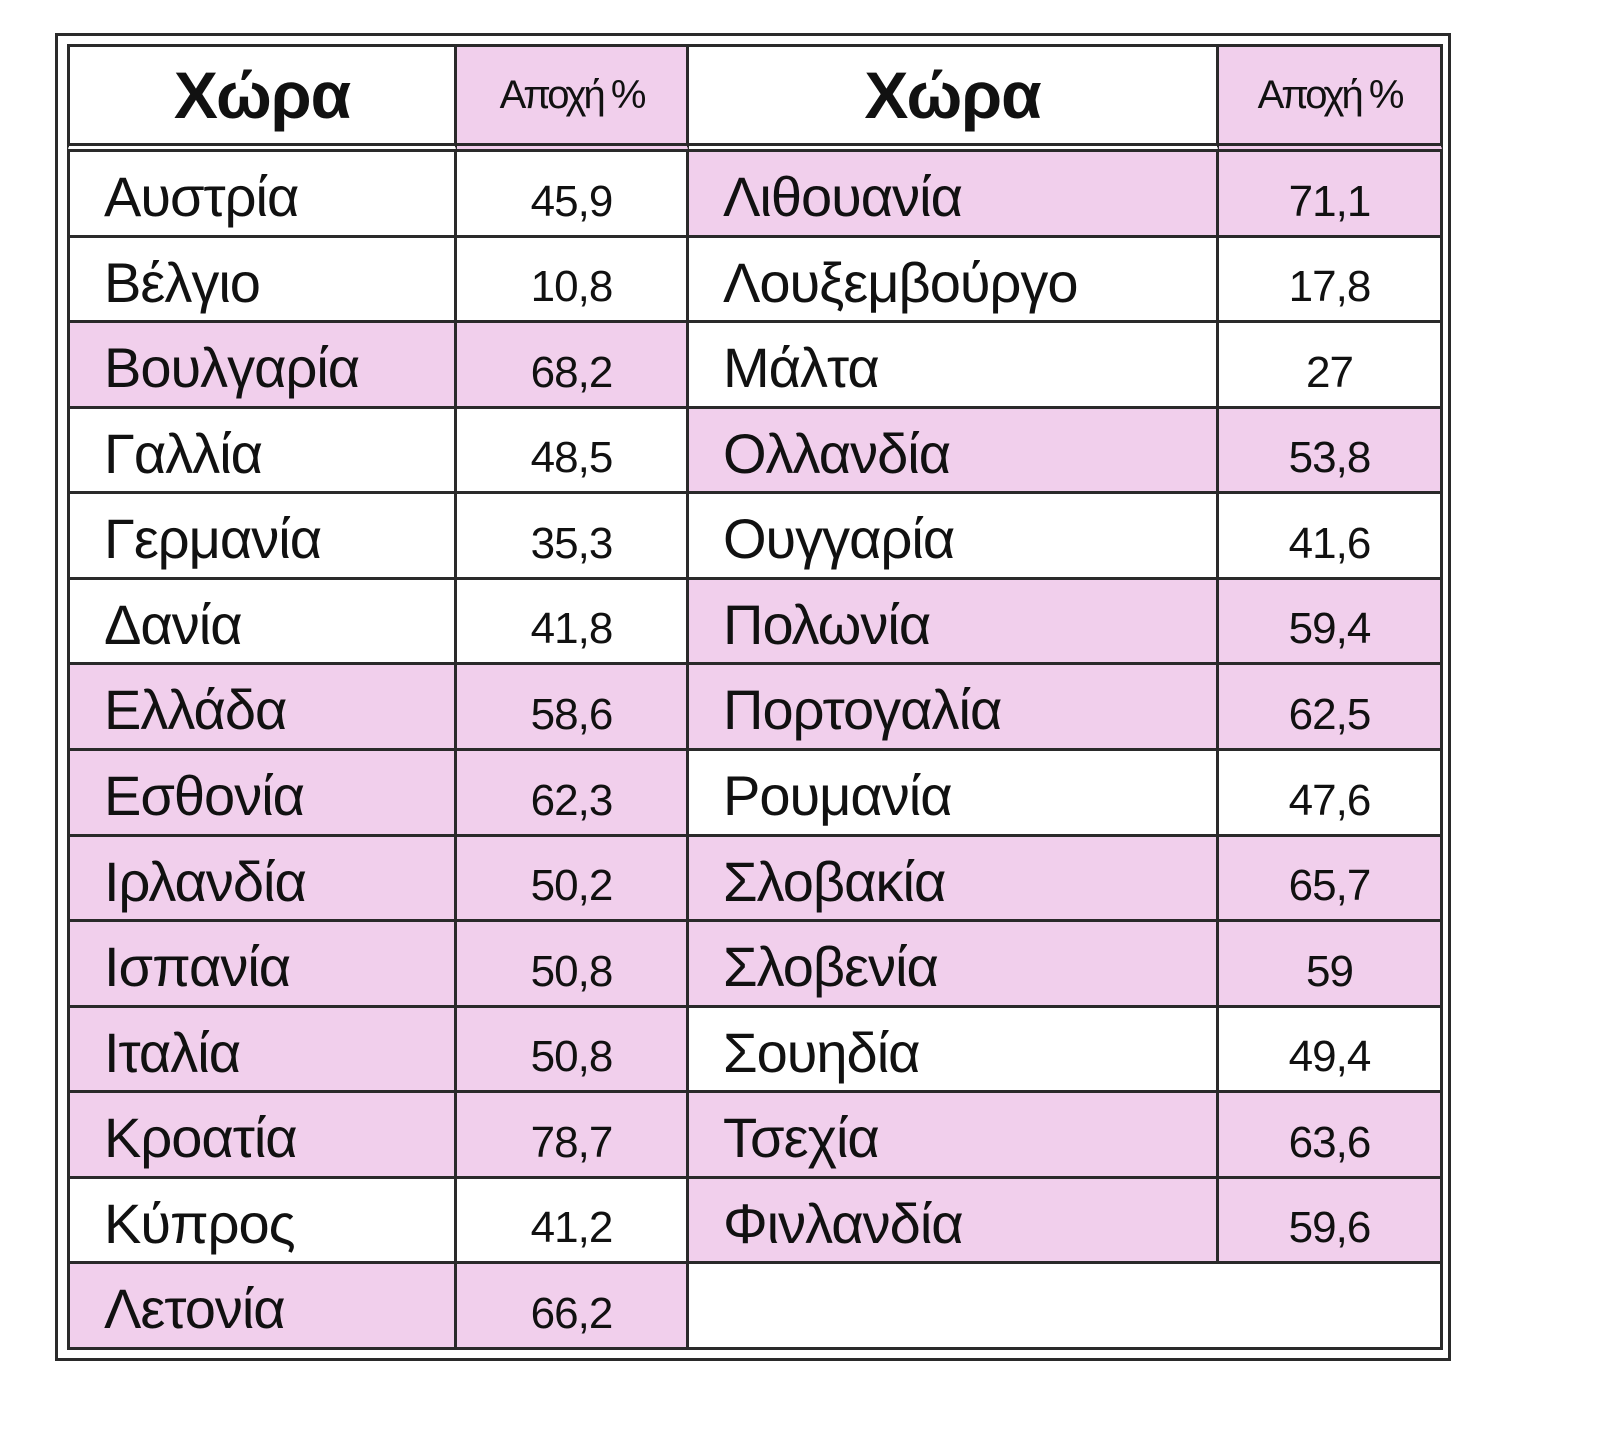  What do you see at coordinates (1331, 195) in the screenshot?
I see `abstention-value: 71,1` at bounding box center [1331, 195].